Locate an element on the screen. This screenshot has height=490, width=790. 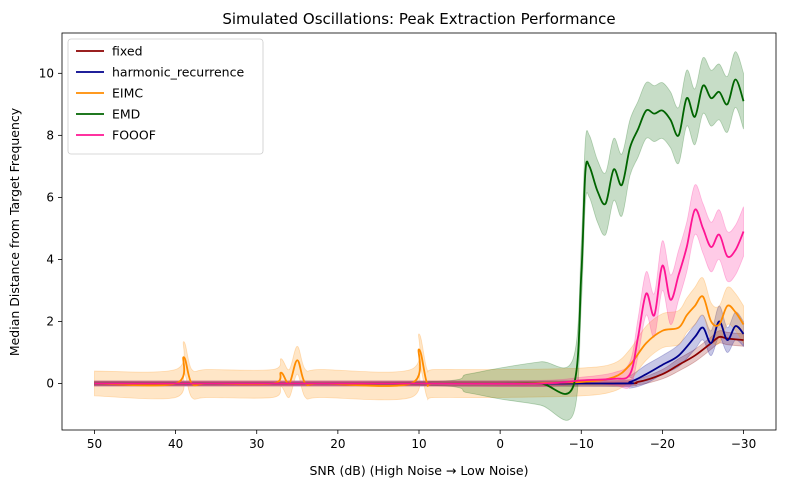
y-tick-label: 8 is located at coordinates (50, 135).